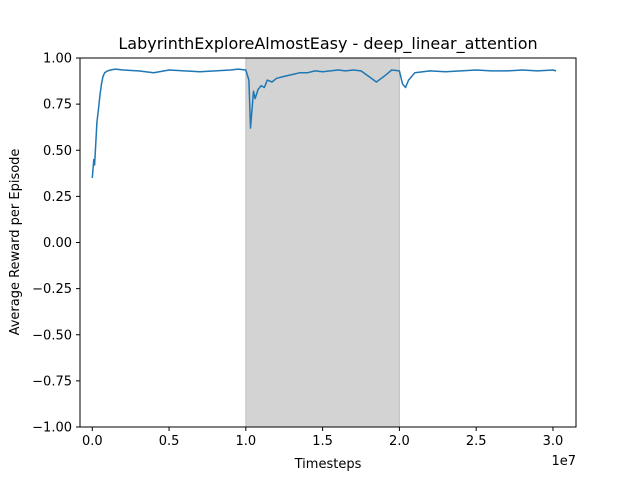 This screenshot has height=480, width=640. What do you see at coordinates (57, 243) in the screenshot?
I see `y-tick-label: 0.00` at bounding box center [57, 243].